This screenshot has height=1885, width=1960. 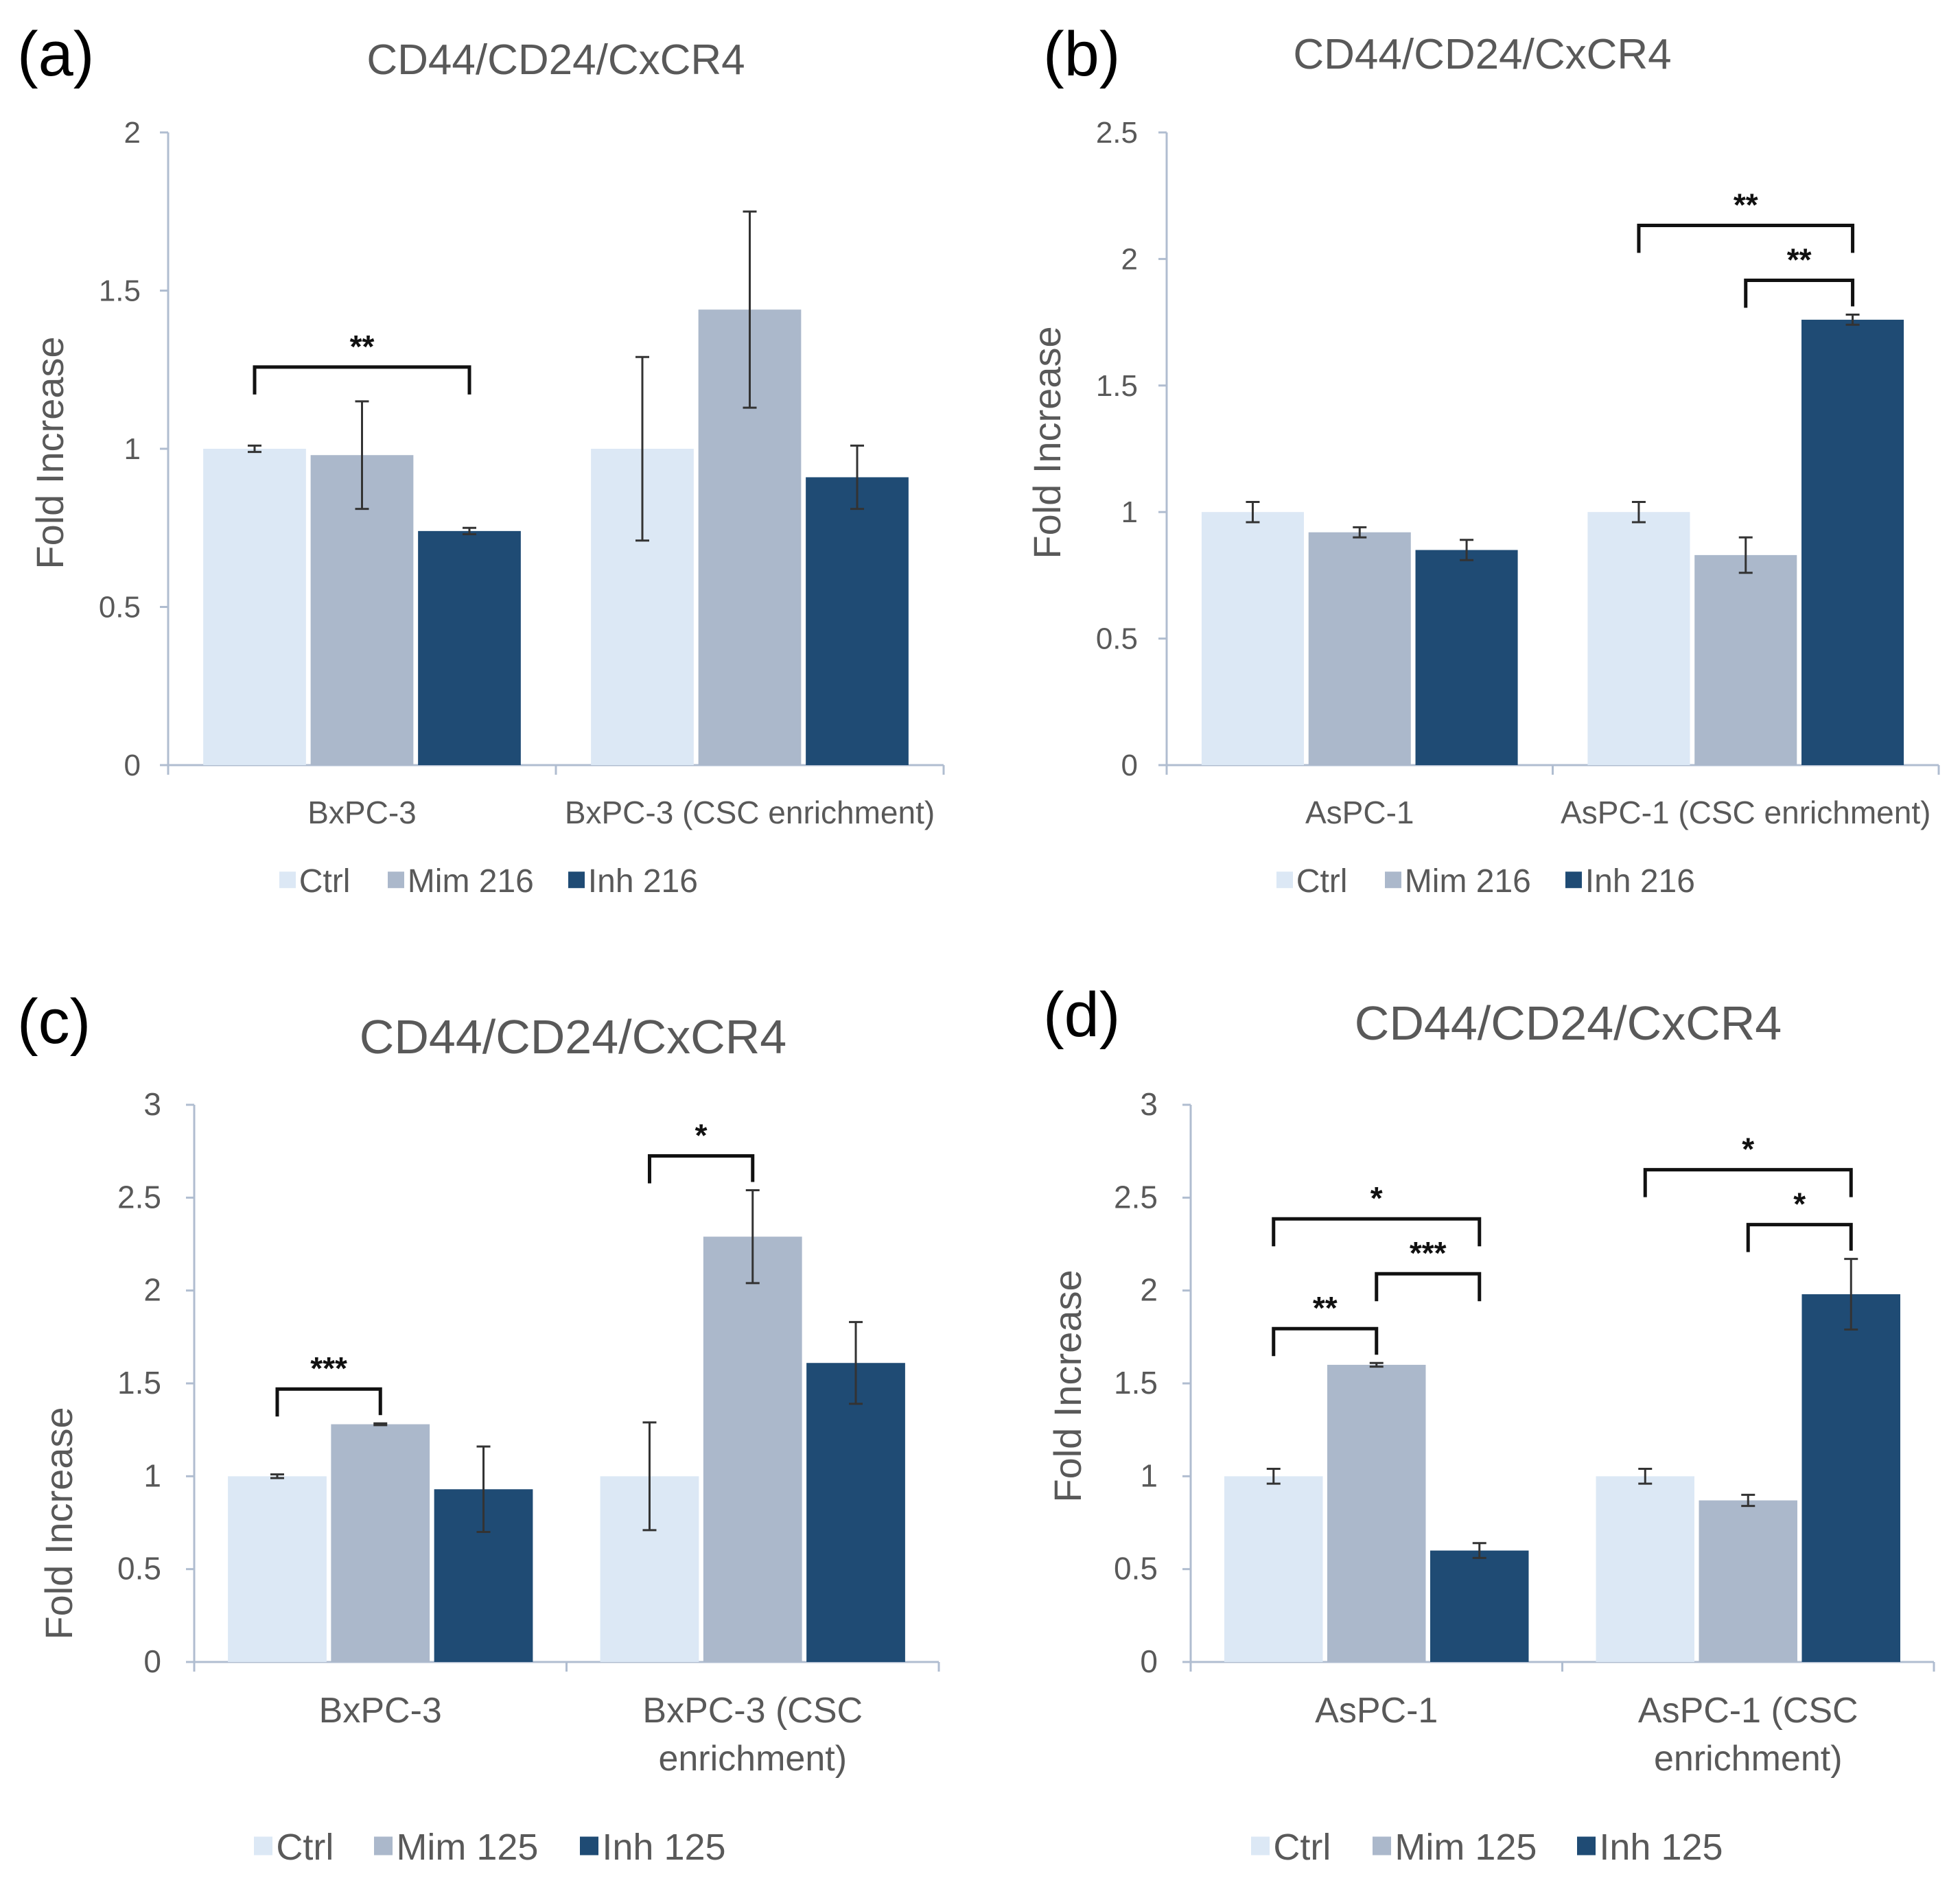 I want to click on category-label-line: BxPC-3, so click(x=361, y=813).